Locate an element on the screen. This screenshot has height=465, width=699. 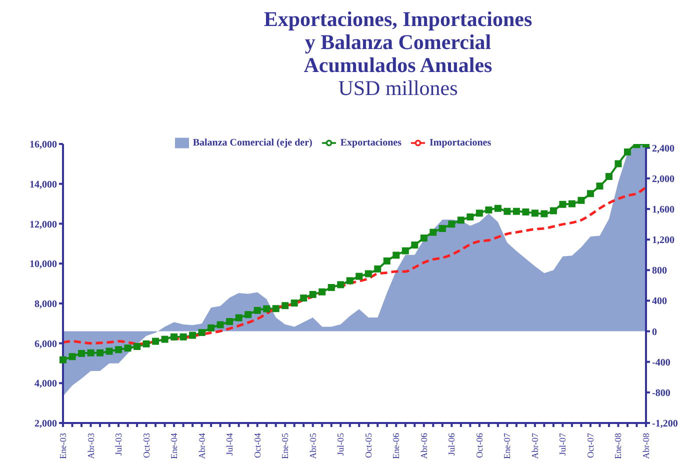
x-tick-label: Abr-08 is located at coordinates (646, 445).